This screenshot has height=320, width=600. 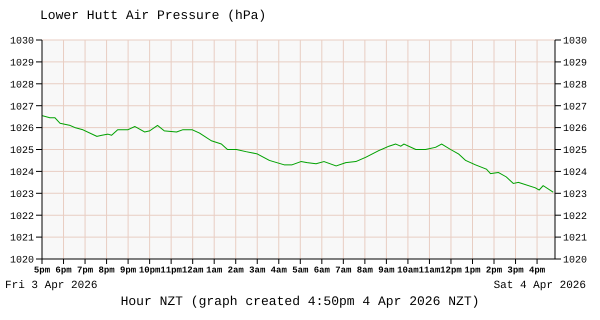 I want to click on x-tick-label: 3am, so click(x=257, y=270).